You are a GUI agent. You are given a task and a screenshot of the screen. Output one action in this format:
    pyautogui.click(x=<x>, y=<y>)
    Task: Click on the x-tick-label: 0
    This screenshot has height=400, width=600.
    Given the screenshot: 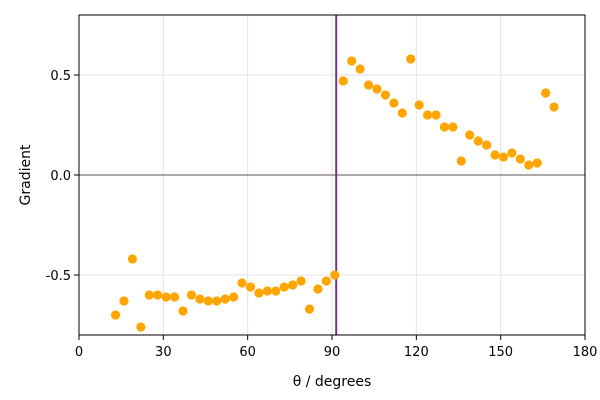 What is the action you would take?
    pyautogui.click(x=79, y=352)
    